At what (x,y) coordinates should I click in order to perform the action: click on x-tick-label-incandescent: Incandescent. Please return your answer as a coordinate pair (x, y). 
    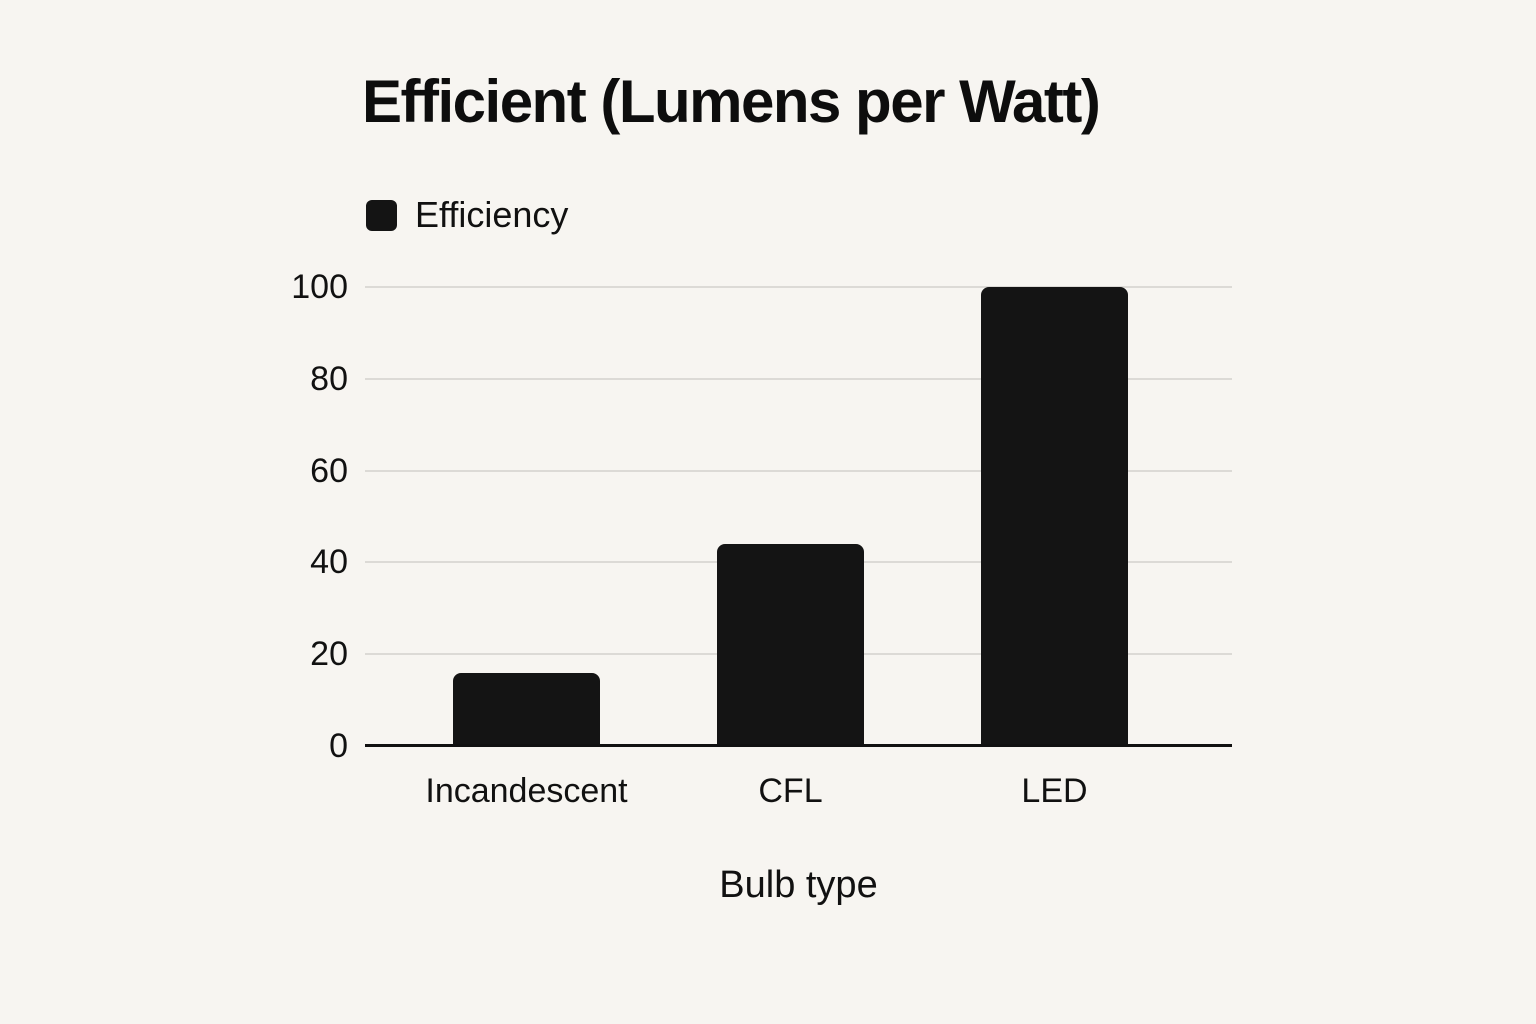
    Looking at the image, I should click on (526, 791).